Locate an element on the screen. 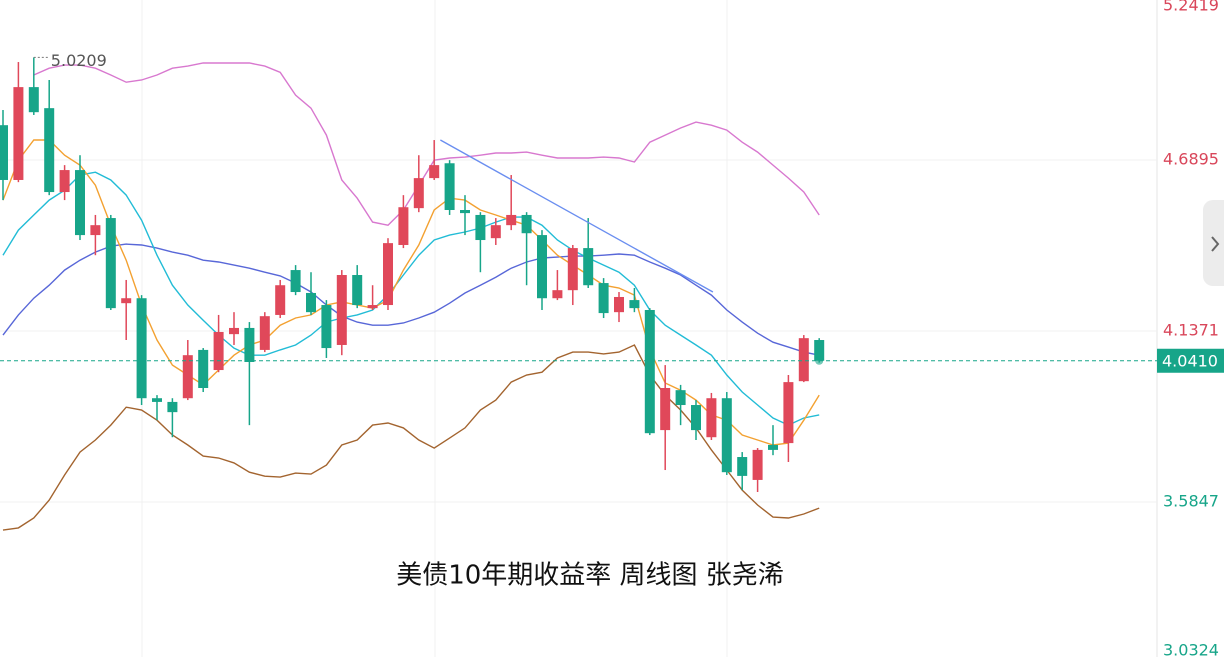  y-tick-label: 4.1371 is located at coordinates (1191, 330).